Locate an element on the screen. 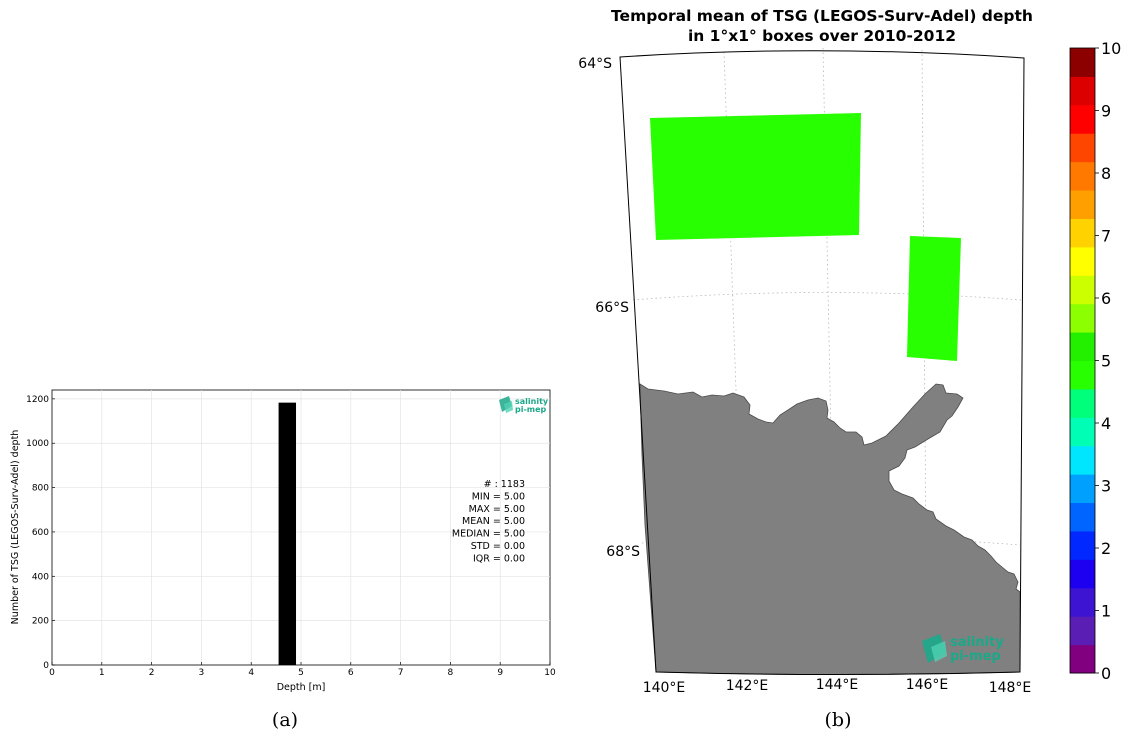  y-tick-label: 400 is located at coordinates (40, 577).